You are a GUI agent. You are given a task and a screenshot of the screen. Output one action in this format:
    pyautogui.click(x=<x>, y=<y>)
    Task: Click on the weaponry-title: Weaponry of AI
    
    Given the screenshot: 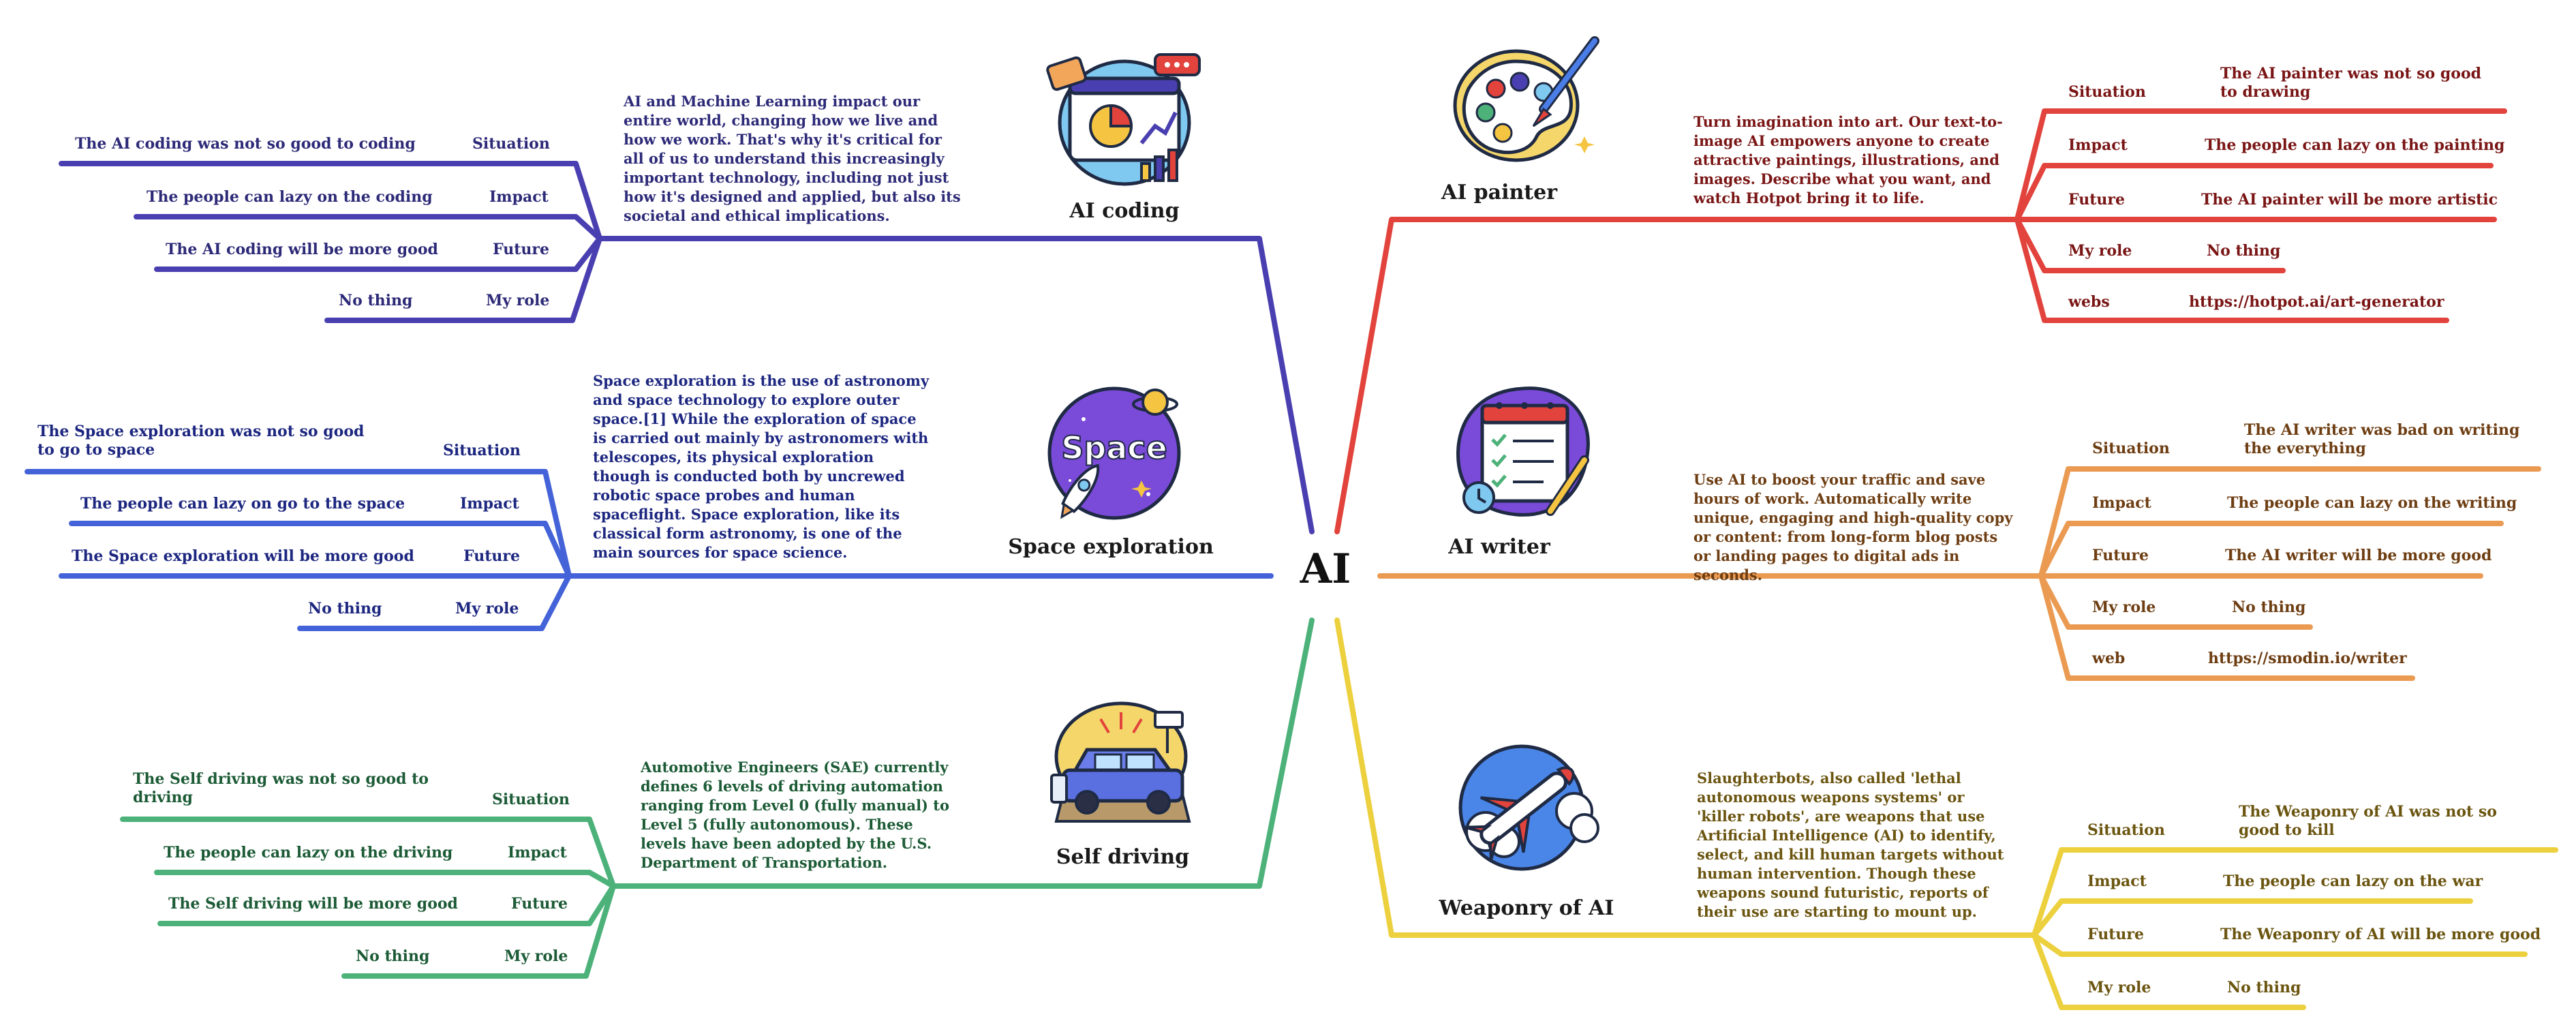 What is the action you would take?
    pyautogui.click(x=1526, y=908)
    